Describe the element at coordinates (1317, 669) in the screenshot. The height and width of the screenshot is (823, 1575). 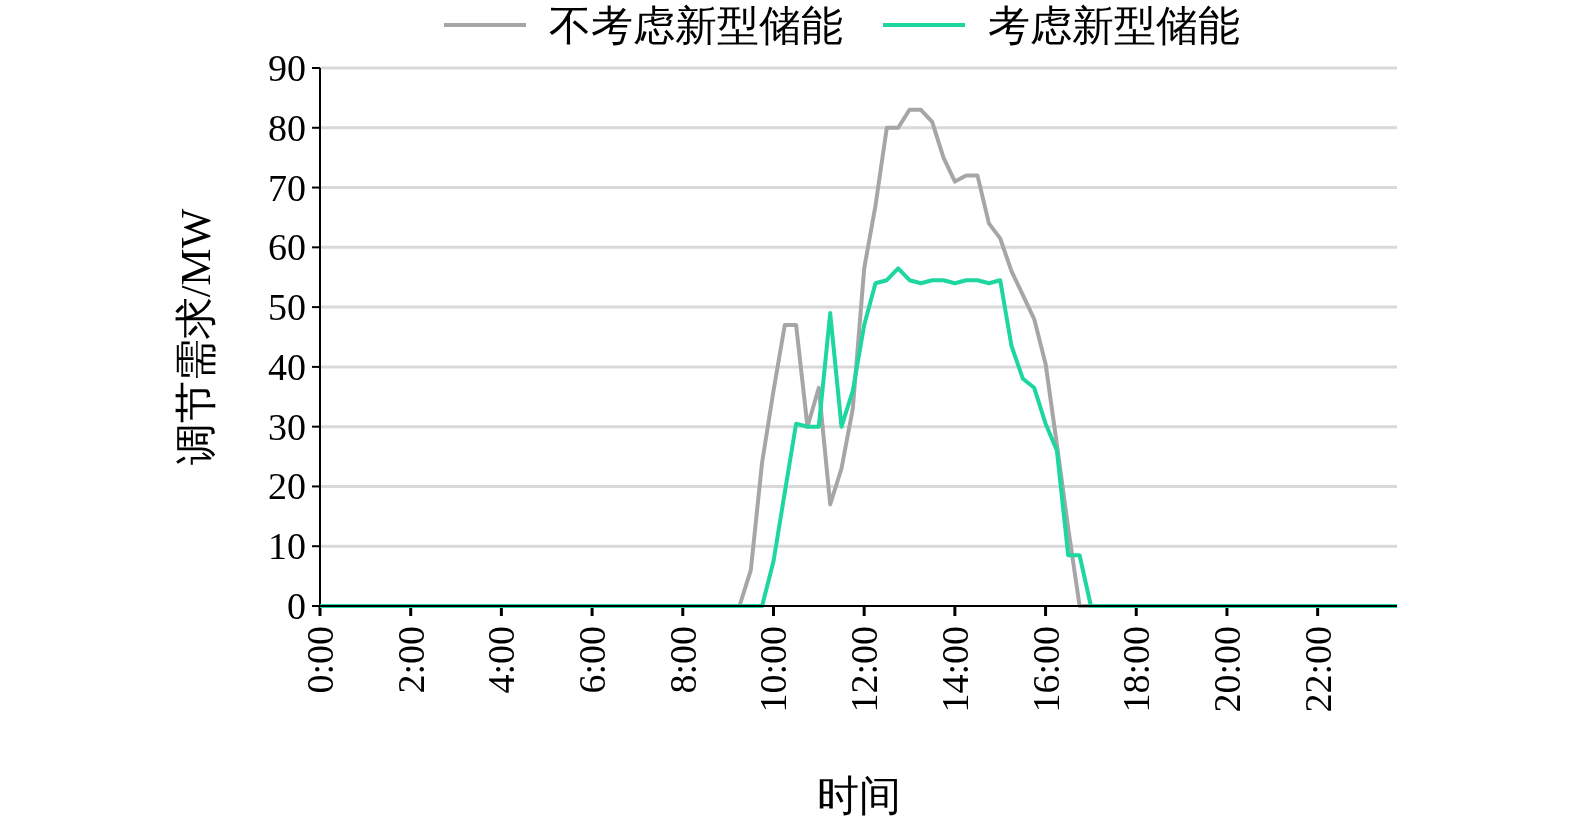
I see `x-tick-label: 22:00` at that location.